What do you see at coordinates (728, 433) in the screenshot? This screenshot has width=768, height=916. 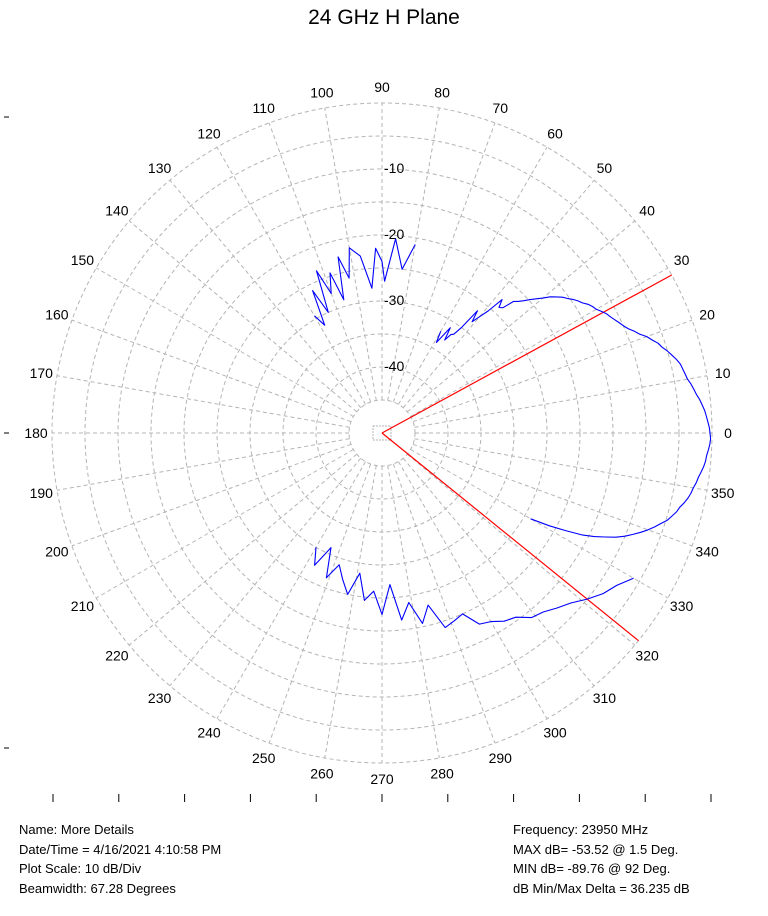 I see `angle-tick-label: 0` at bounding box center [728, 433].